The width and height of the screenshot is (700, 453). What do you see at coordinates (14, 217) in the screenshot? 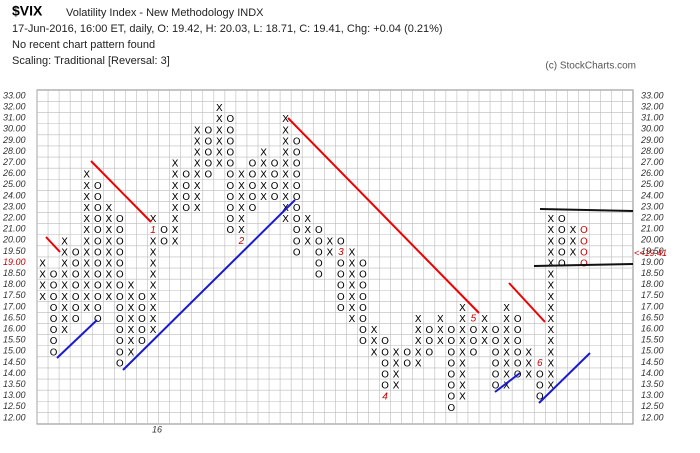
I see `y-tick-label: 22.00` at bounding box center [14, 217].